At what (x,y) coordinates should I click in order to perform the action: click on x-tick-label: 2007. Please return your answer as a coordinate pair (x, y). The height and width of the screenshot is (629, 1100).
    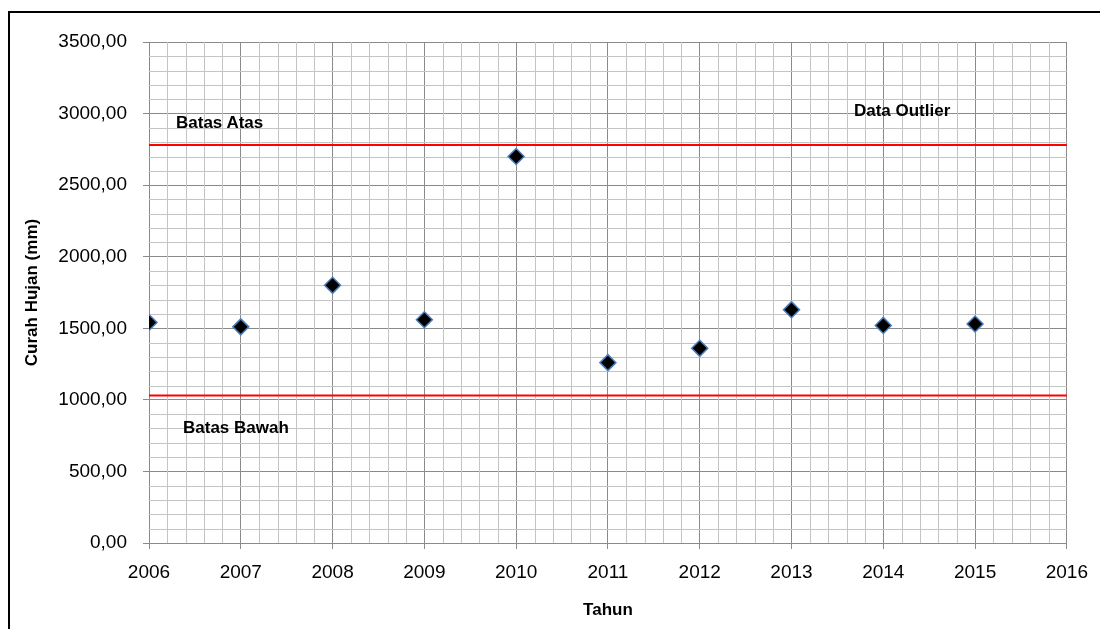
    Looking at the image, I should click on (240, 571).